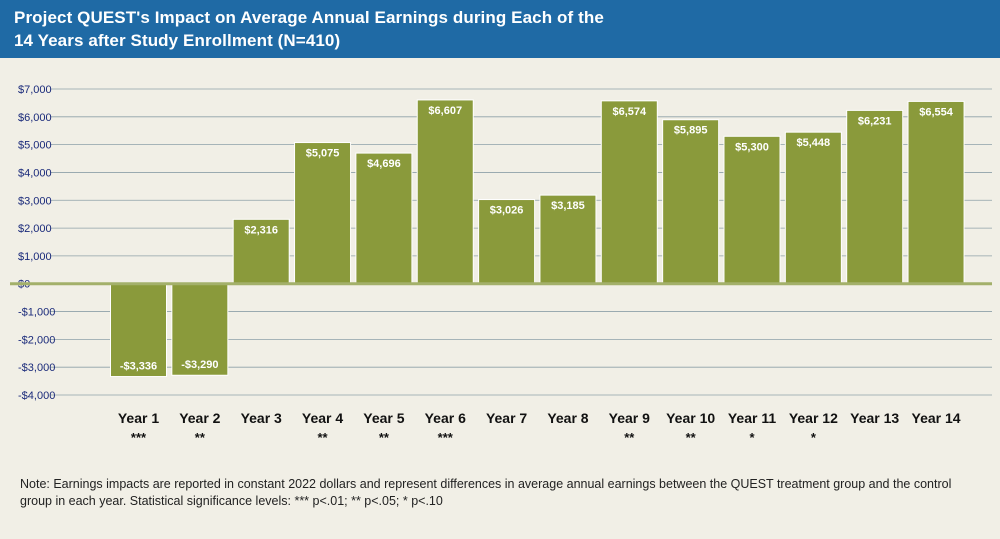 This screenshot has width=1000, height=539. Describe the element at coordinates (199, 365) in the screenshot. I see `bar-value-label: -$3,290` at that location.